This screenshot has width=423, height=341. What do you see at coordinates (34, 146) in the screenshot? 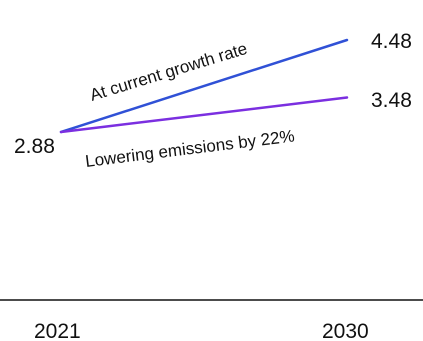
I see `start-value-label: 2.88` at bounding box center [34, 146].